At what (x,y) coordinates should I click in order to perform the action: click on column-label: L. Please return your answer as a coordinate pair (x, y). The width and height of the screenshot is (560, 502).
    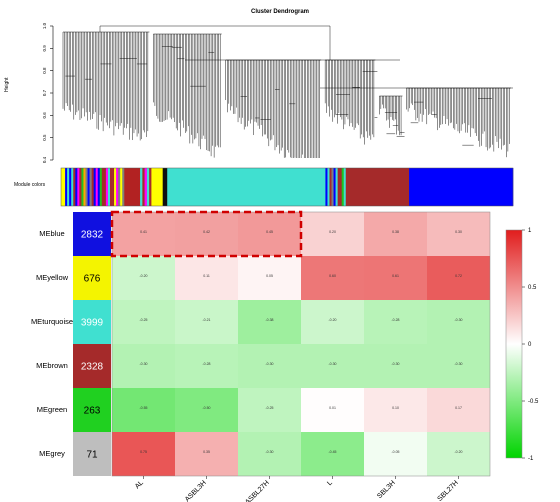
    Looking at the image, I should click on (330, 483).